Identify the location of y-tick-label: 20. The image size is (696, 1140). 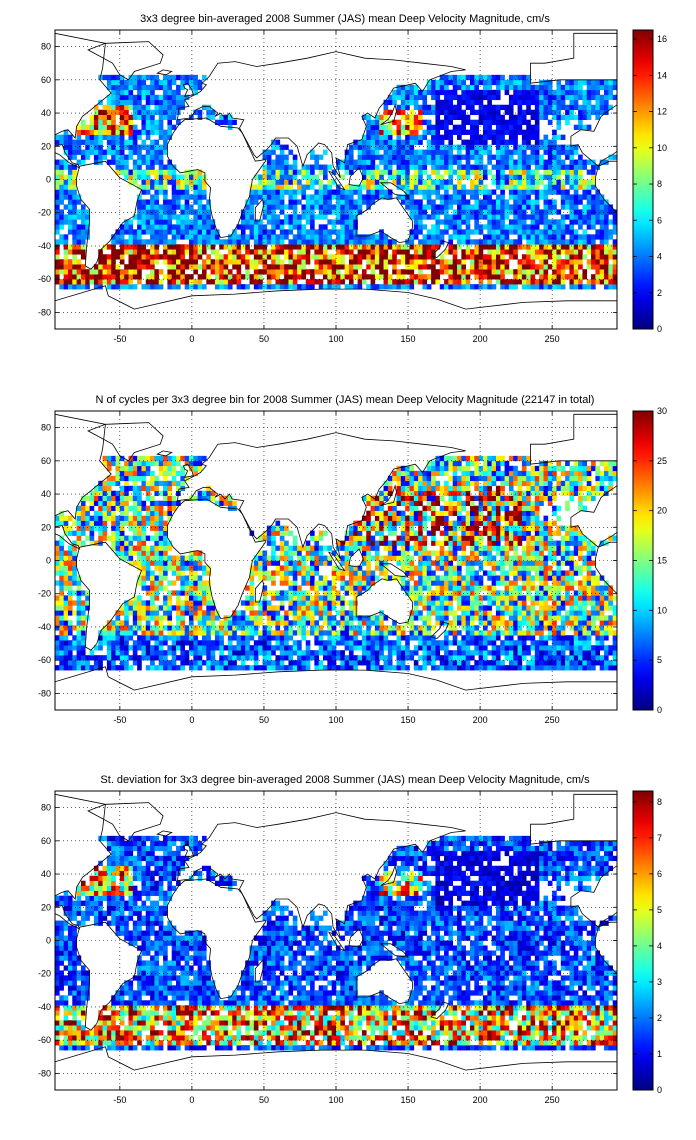
(46, 146).